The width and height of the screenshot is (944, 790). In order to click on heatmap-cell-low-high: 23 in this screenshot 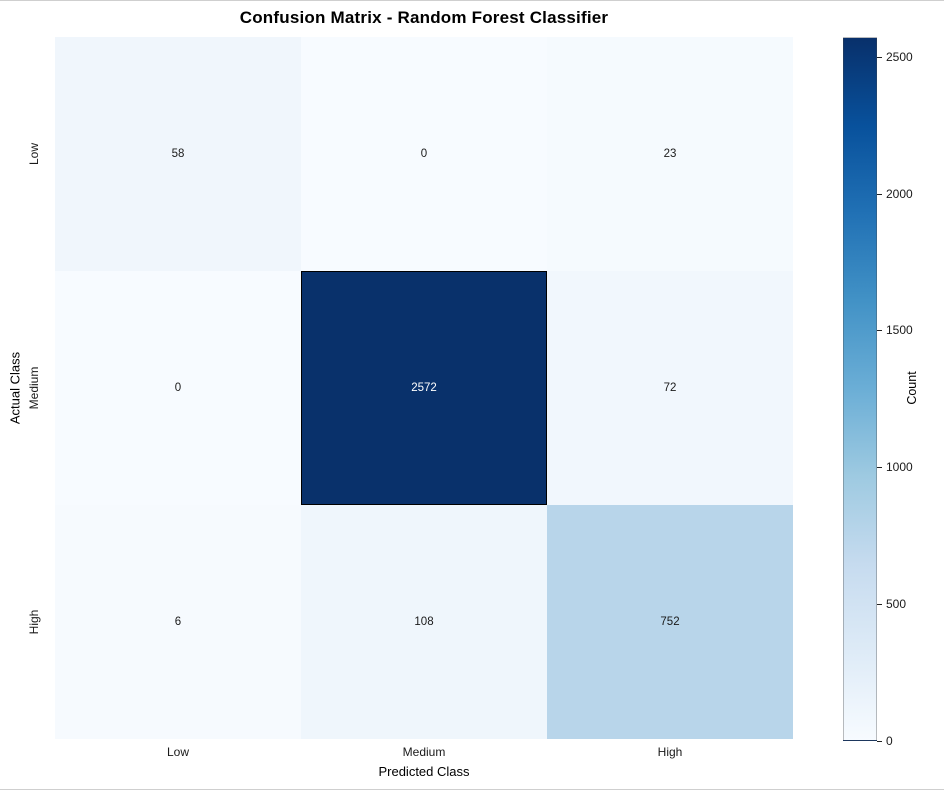, I will do `click(670, 154)`.